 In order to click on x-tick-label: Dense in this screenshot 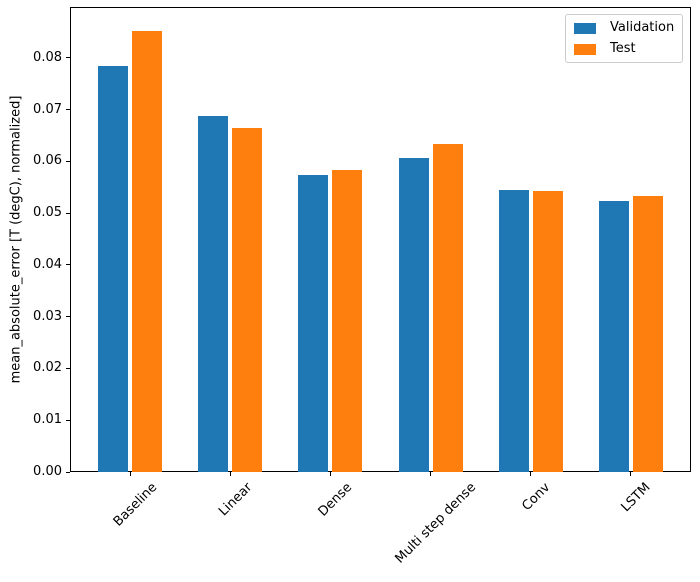, I will do `click(335, 500)`.